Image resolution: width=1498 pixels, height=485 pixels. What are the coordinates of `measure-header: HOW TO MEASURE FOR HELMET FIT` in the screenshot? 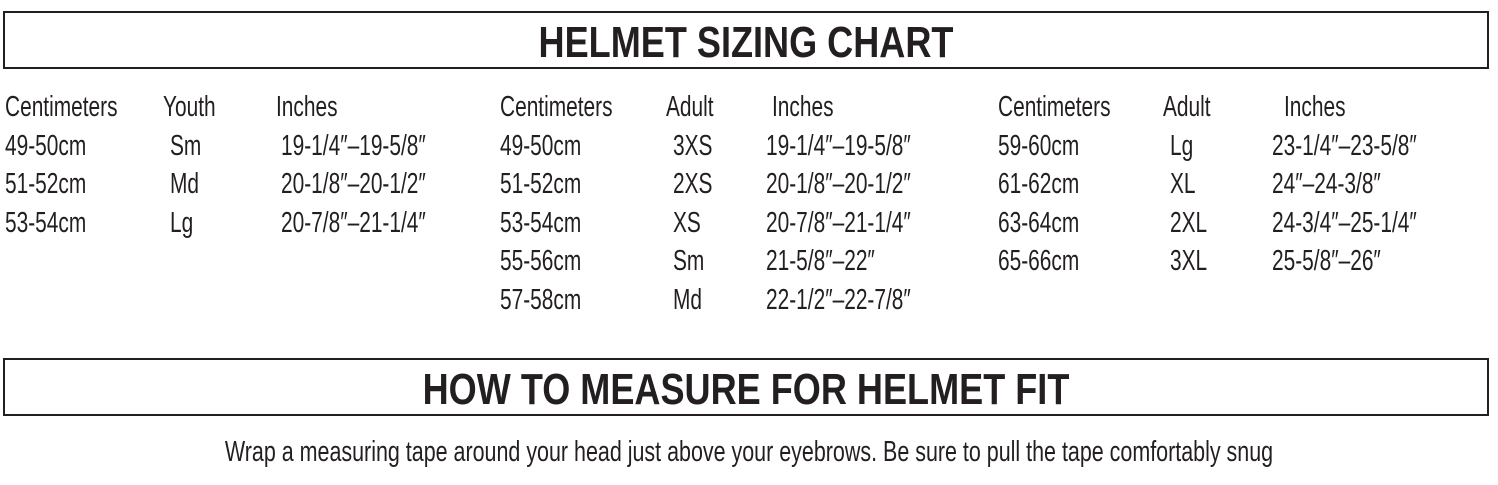 It's located at (746, 387).